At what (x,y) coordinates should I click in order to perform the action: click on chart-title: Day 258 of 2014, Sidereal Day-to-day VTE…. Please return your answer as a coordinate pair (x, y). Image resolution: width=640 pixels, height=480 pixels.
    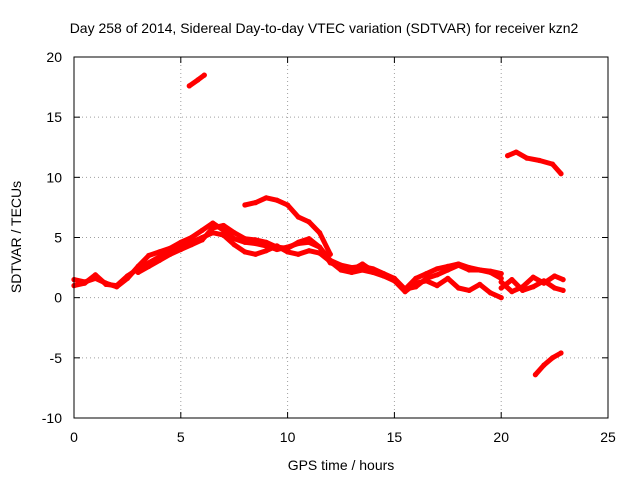
    Looking at the image, I should click on (324, 28).